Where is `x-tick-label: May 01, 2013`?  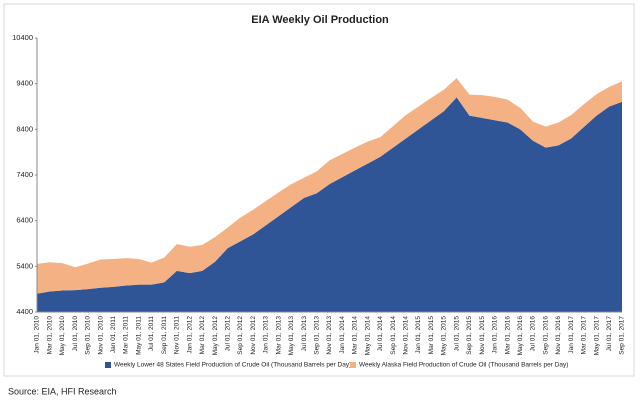
x-tick-label: May 01, 2013 is located at coordinates (291, 336).